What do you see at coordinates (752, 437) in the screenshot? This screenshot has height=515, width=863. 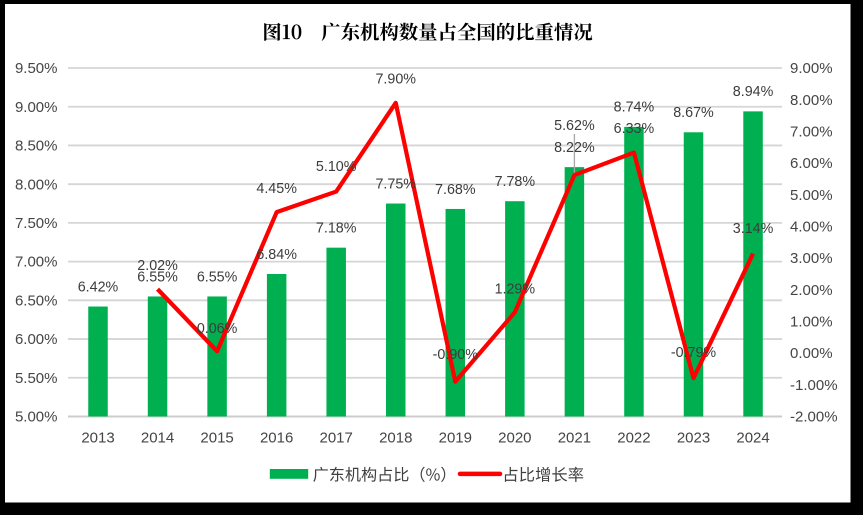 I see `svg-text: 2024` at bounding box center [752, 437].